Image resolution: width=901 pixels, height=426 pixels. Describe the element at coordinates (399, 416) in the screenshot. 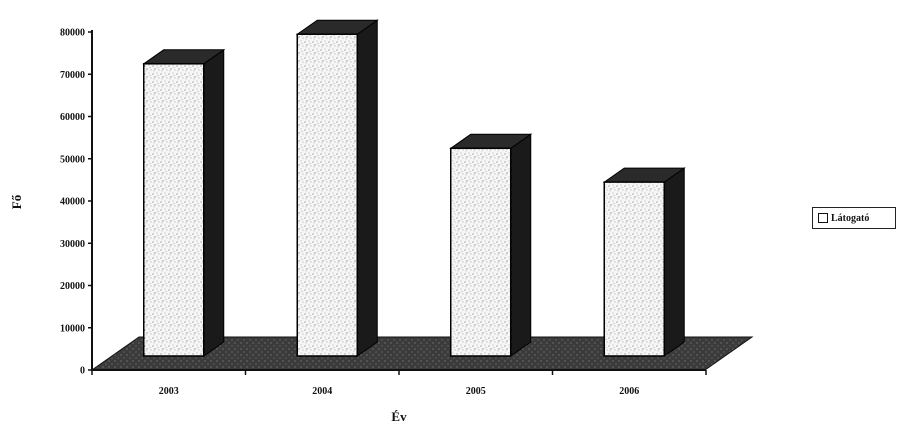

I see `x-axis-title: Év` at that location.